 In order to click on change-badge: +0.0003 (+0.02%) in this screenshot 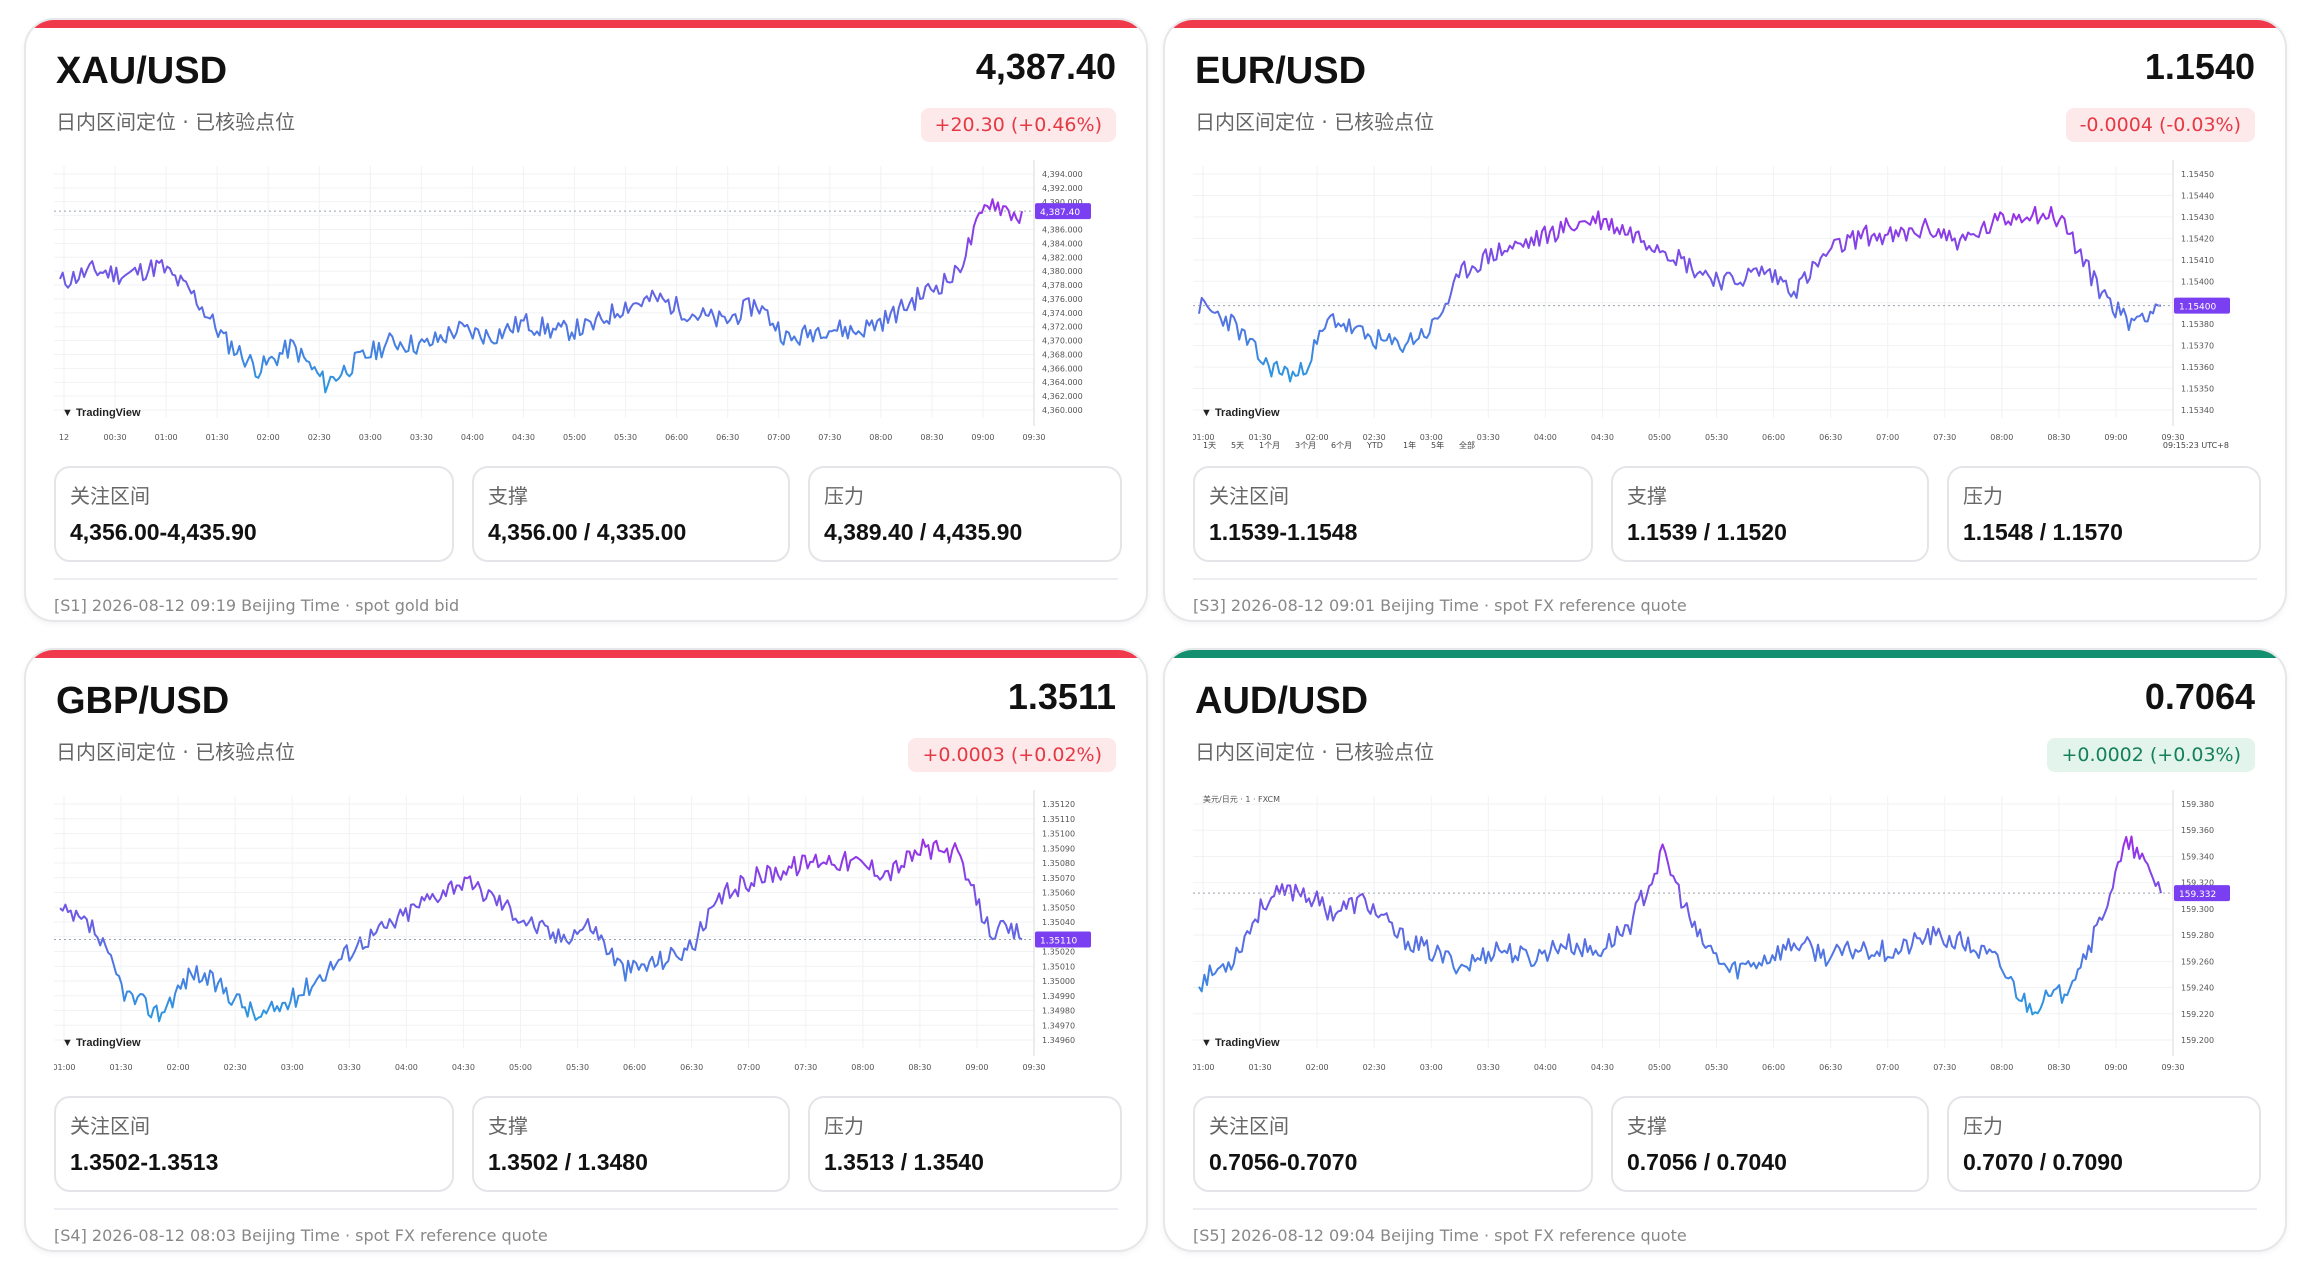, I will do `click(1012, 755)`.